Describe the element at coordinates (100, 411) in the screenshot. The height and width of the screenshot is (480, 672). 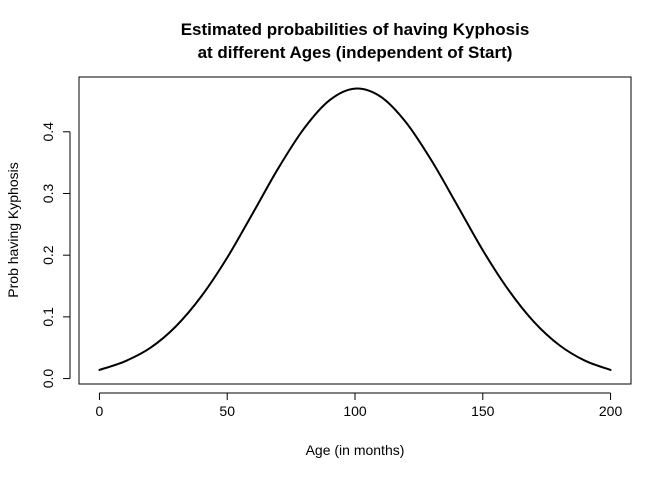
I see `x-tick-label: 0` at that location.